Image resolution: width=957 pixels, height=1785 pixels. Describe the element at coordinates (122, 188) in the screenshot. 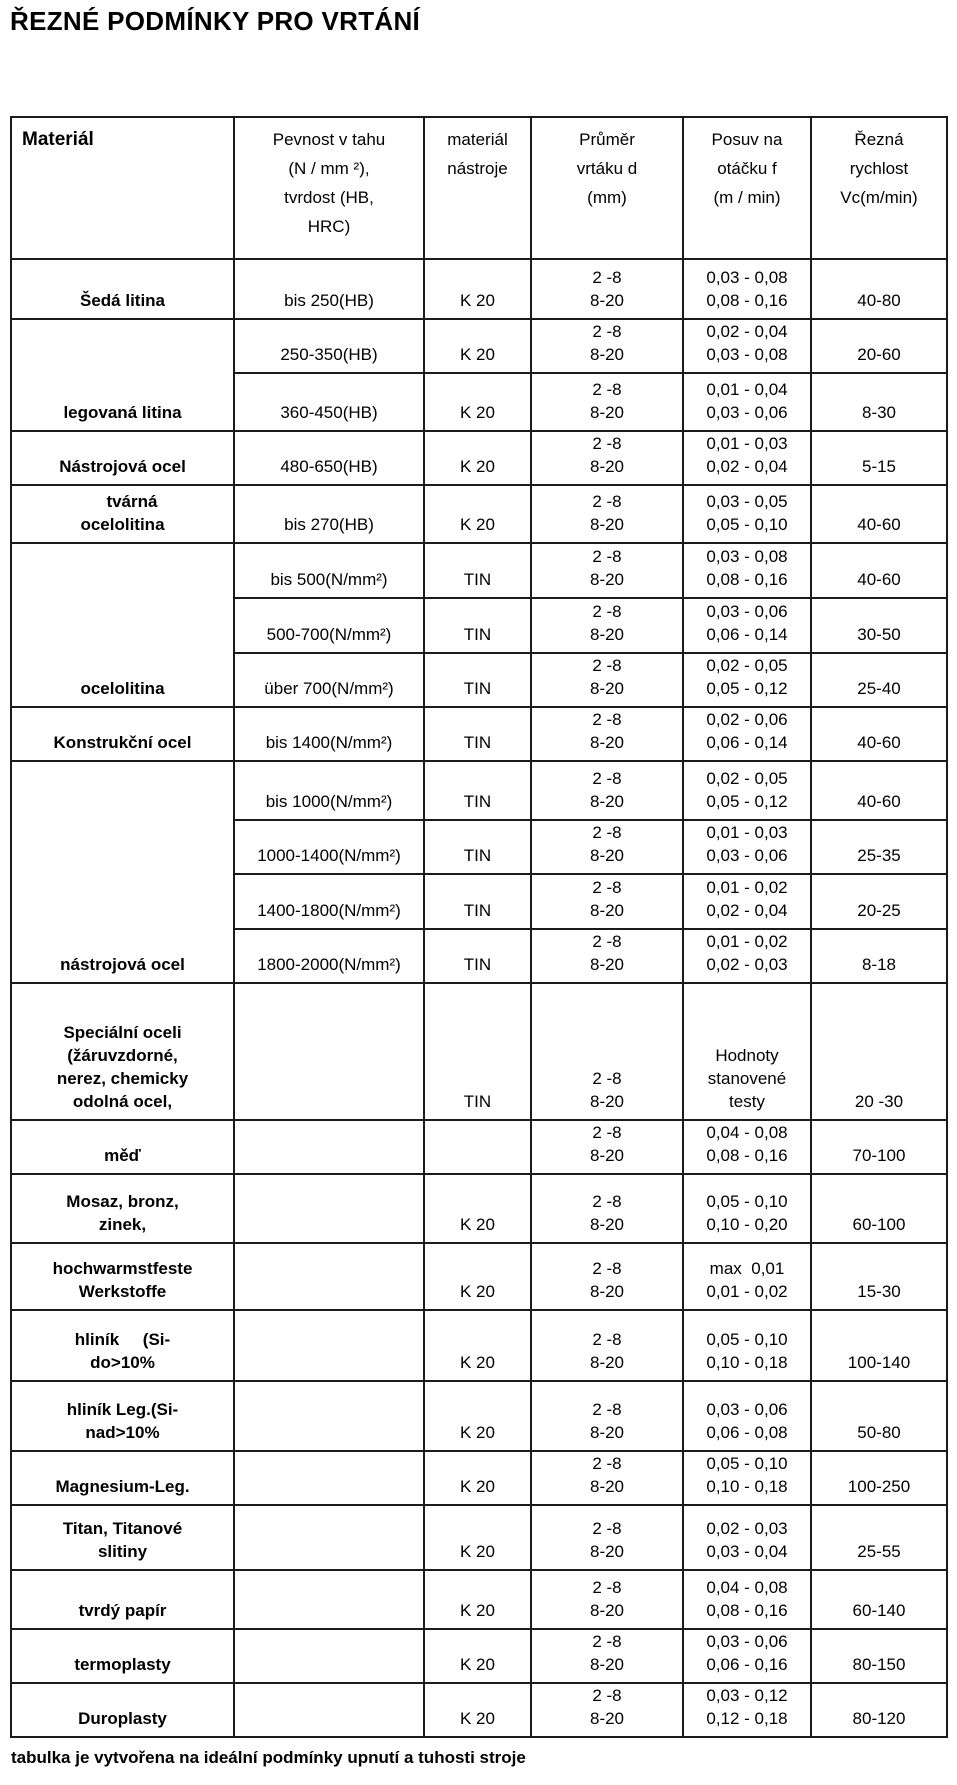

I see `header-material: Materiál` at that location.